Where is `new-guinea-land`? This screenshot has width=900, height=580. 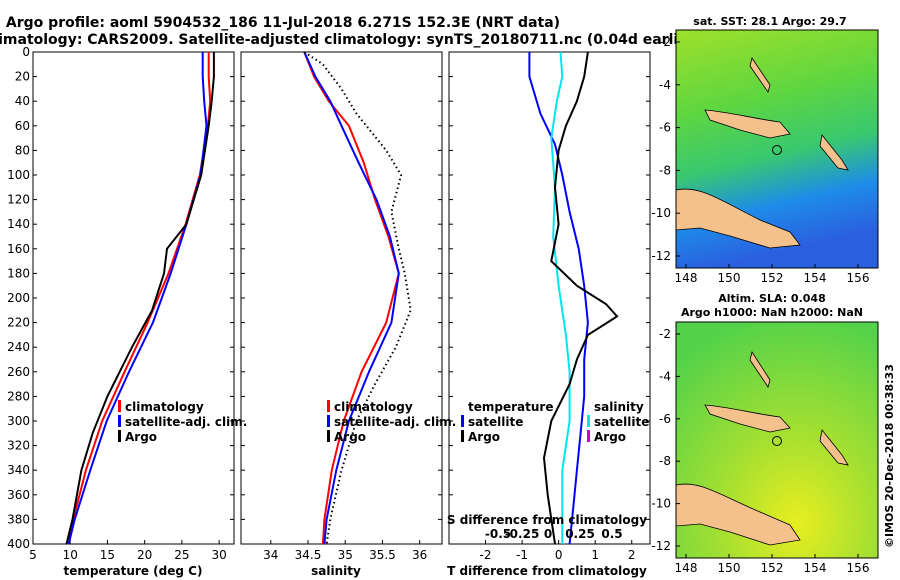
new-guinea-land is located at coordinates (738, 218).